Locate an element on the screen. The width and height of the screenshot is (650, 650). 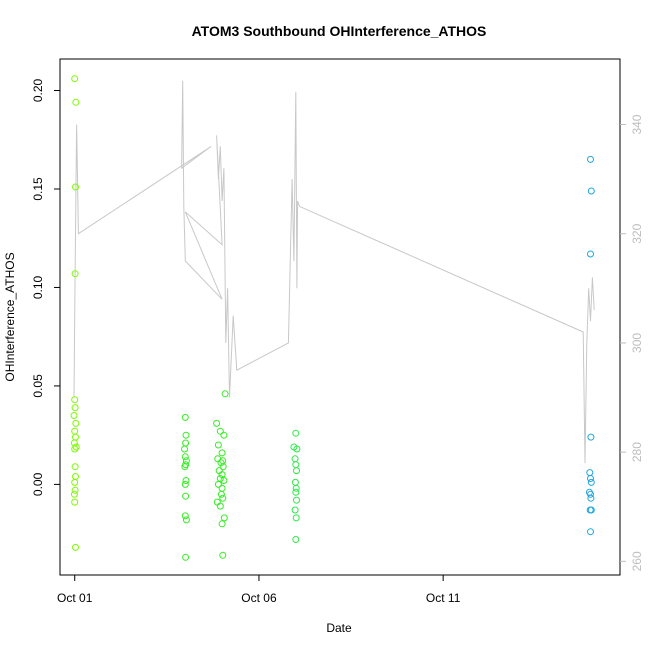
x-tick-label: Oct 11 is located at coordinates (443, 598).